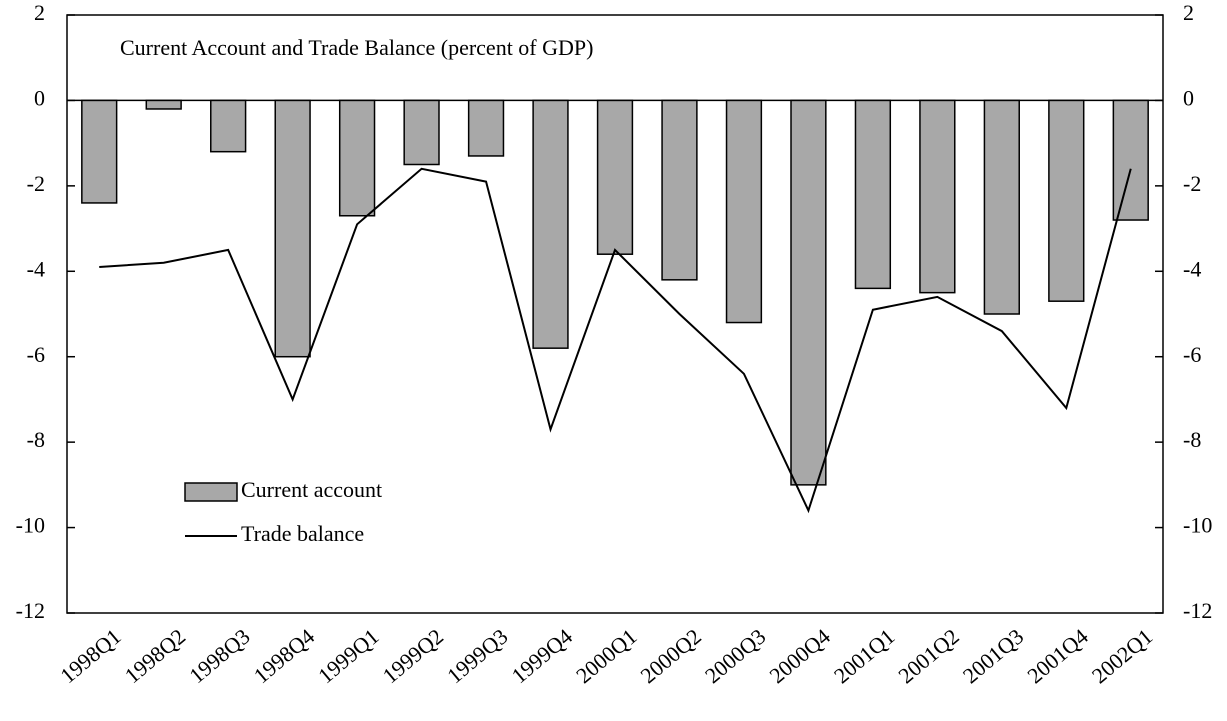  I want to click on x-tick-label: 2001Q1, so click(864, 656).